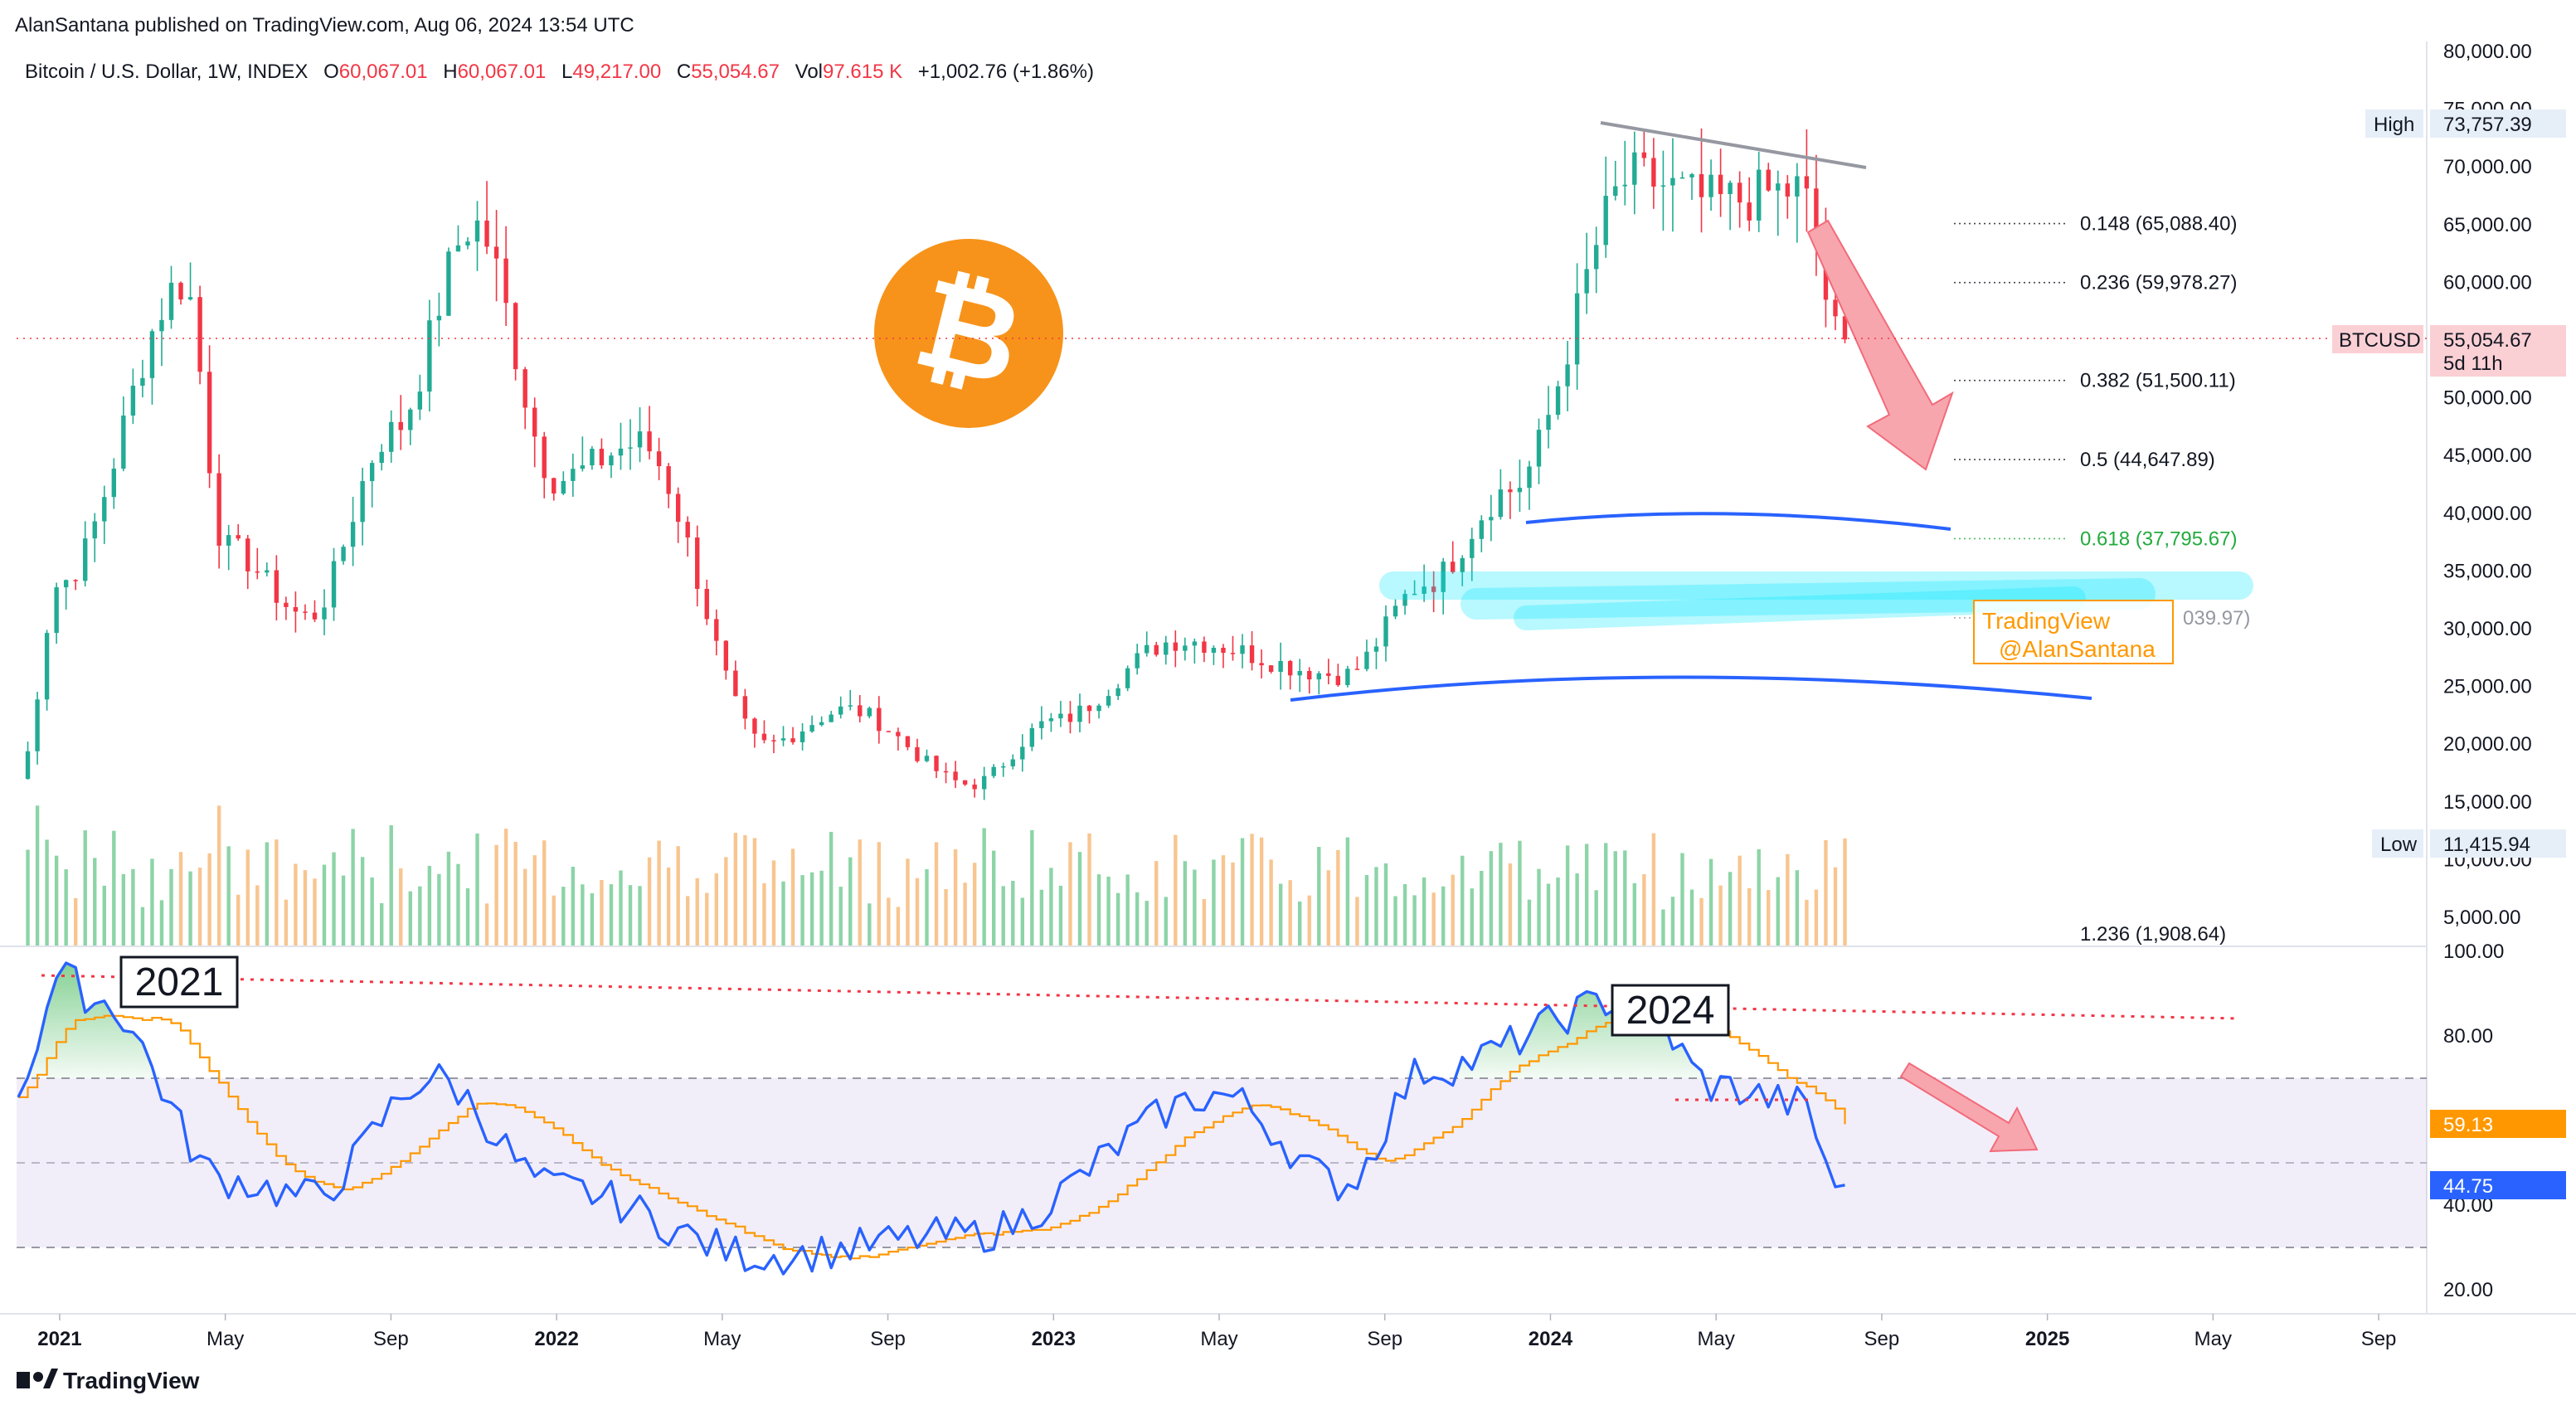 This screenshot has height=1410, width=2576. Describe the element at coordinates (736, 72) in the screenshot. I see `close-value: 55,054.67` at that location.